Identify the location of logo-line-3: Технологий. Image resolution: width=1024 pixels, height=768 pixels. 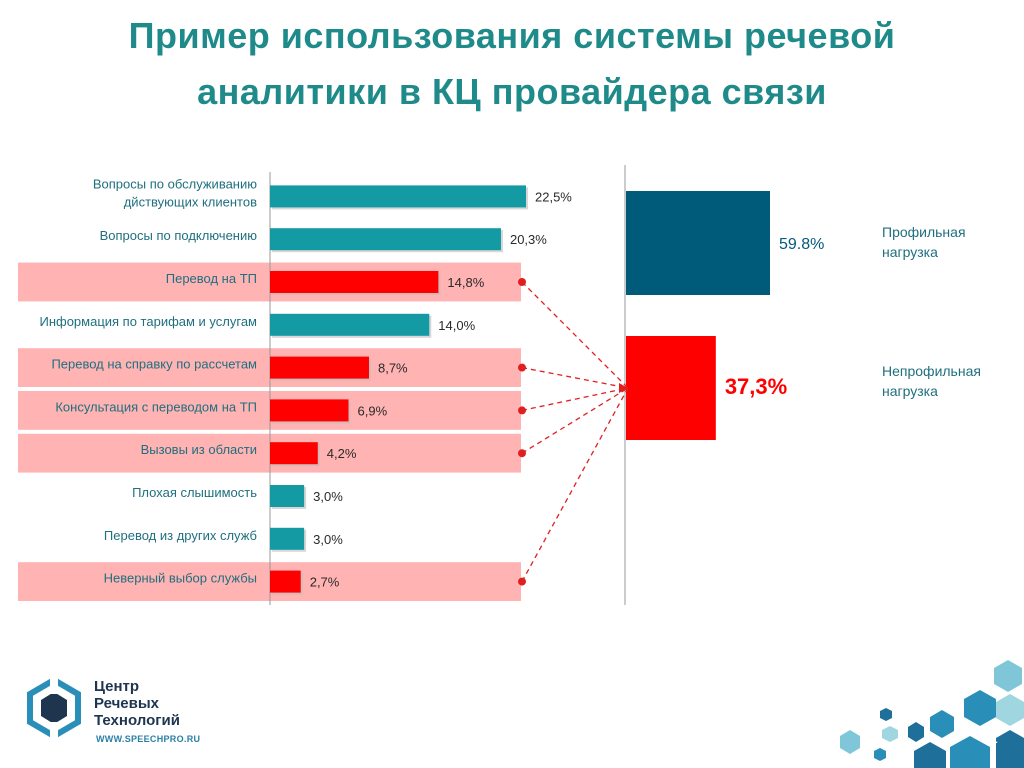
(137, 720).